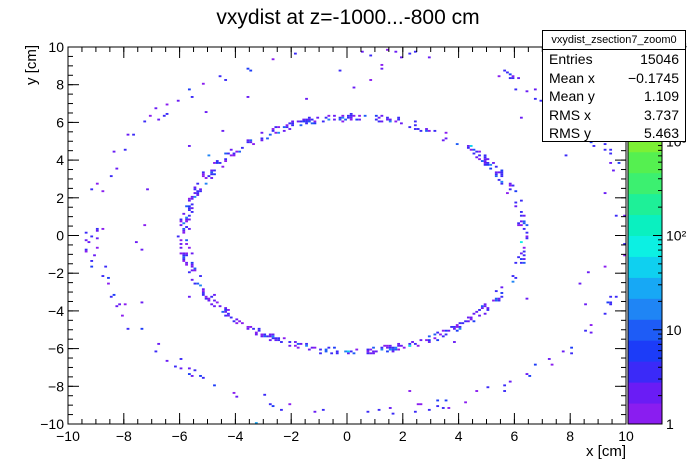 The height and width of the screenshot is (472, 696). I want to click on x-tick-label: −6, so click(180, 436).